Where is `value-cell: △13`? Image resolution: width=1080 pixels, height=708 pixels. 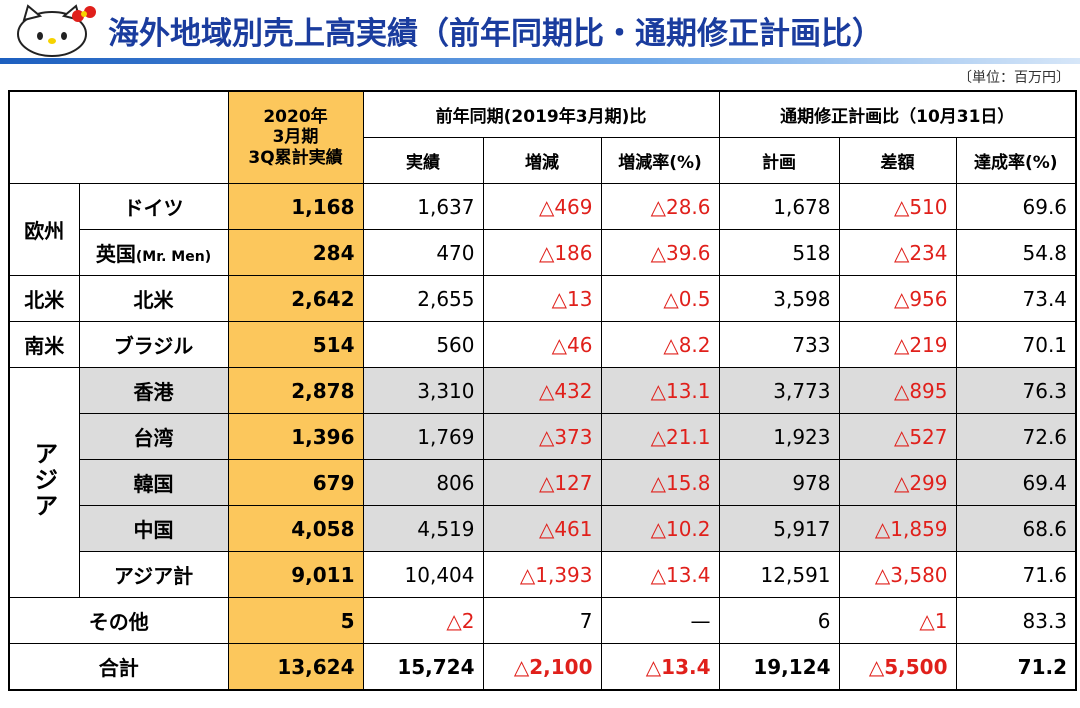 value-cell: △13 is located at coordinates (542, 298).